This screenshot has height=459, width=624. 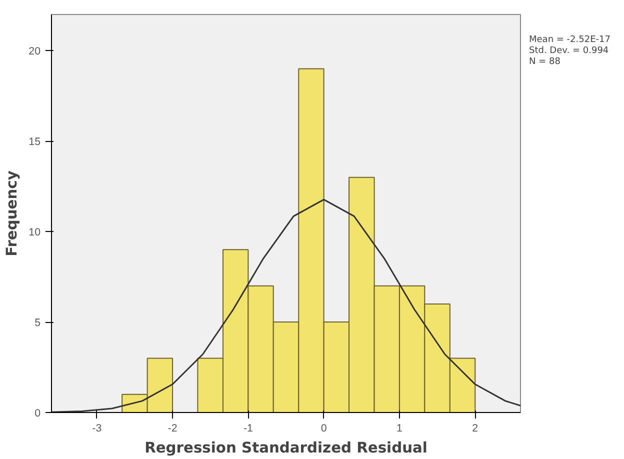 What do you see at coordinates (569, 40) in the screenshot?
I see `text: Mean = -2.52E-17` at bounding box center [569, 40].